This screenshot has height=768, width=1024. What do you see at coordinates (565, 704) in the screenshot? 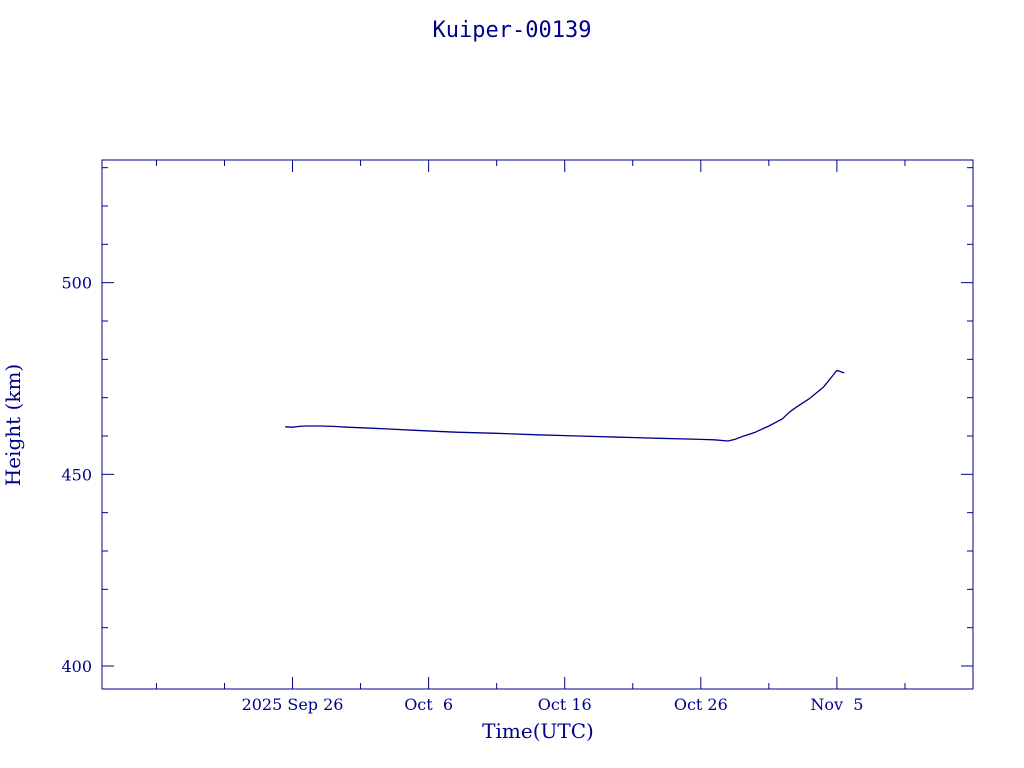
I see `x-tick-label: Oct 16` at bounding box center [565, 704].